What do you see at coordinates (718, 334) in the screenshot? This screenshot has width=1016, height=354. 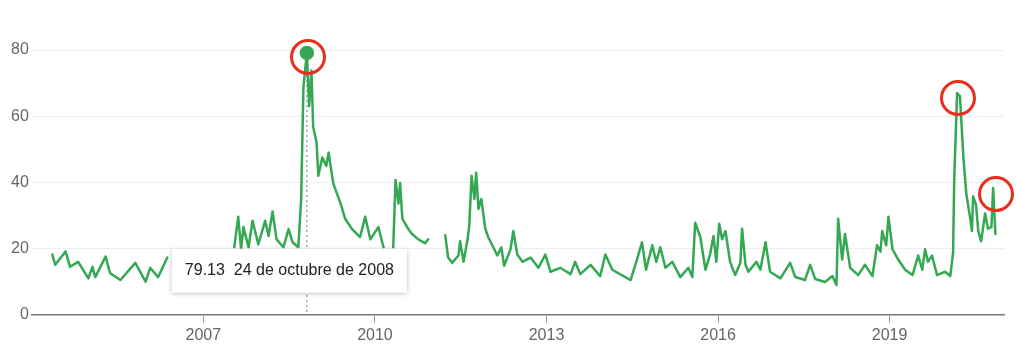 I see `x-tick-label: 2016` at bounding box center [718, 334].